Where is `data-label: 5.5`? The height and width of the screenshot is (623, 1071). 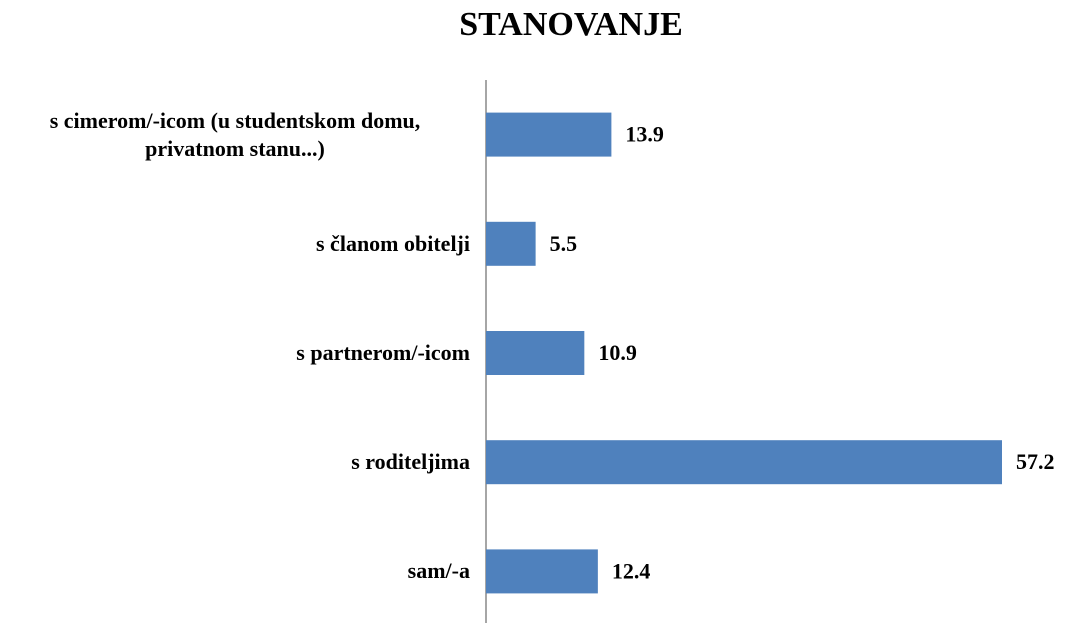
data-label: 5.5 is located at coordinates (564, 243).